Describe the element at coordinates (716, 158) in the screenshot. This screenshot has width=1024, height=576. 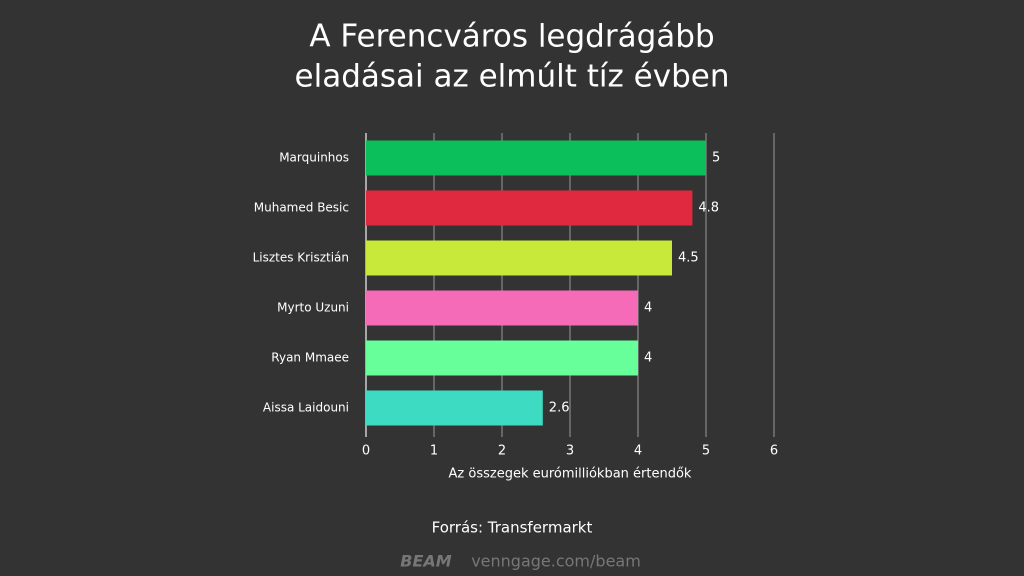
I see `value-label: 5` at that location.